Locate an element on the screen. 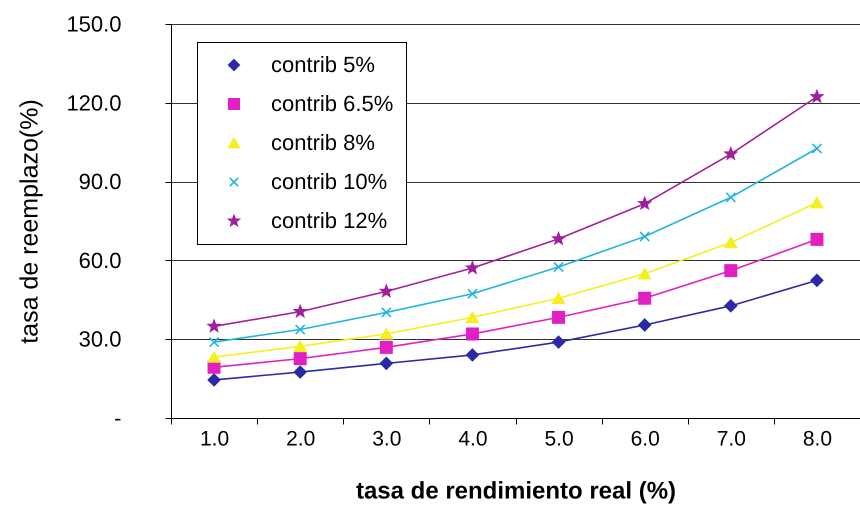 The height and width of the screenshot is (519, 860). legend-label: contrib 8% is located at coordinates (323, 142).